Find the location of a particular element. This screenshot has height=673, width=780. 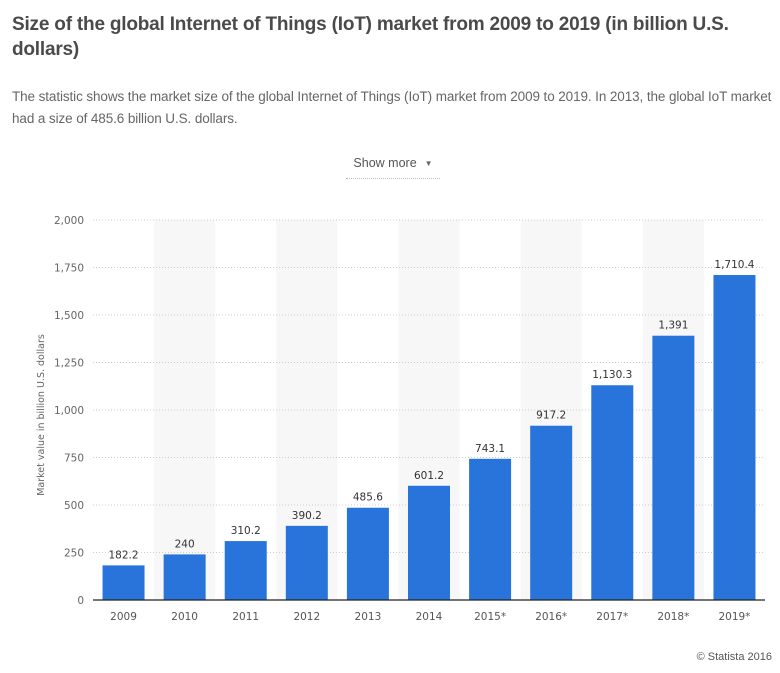

x-tick-label: 2015* is located at coordinates (490, 615).